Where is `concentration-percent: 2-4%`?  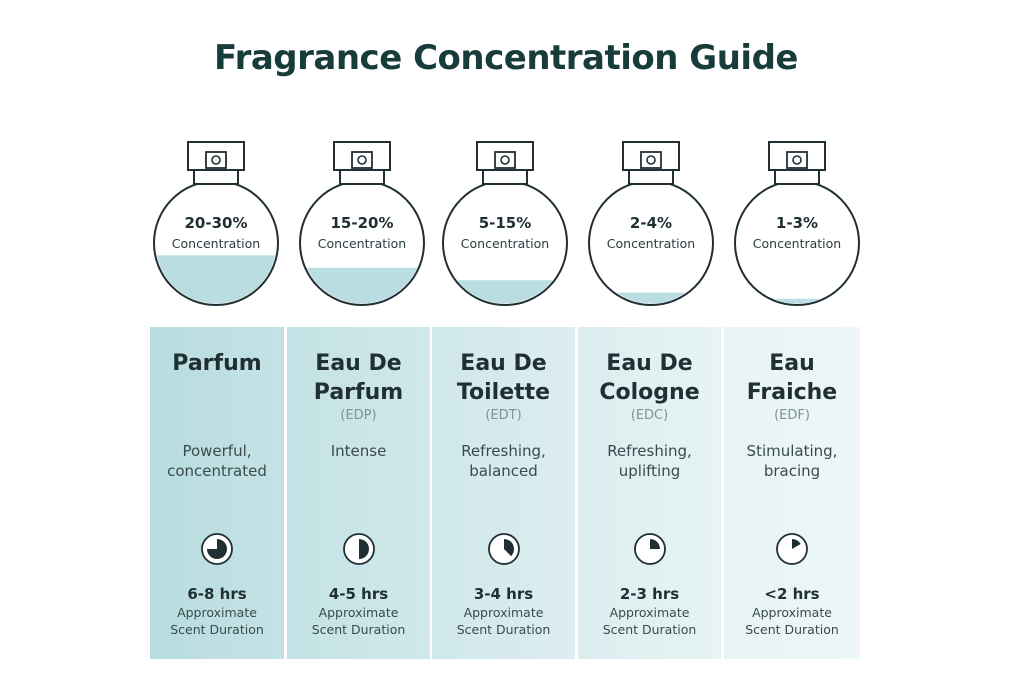
concentration-percent: 2-4% is located at coordinates (651, 223).